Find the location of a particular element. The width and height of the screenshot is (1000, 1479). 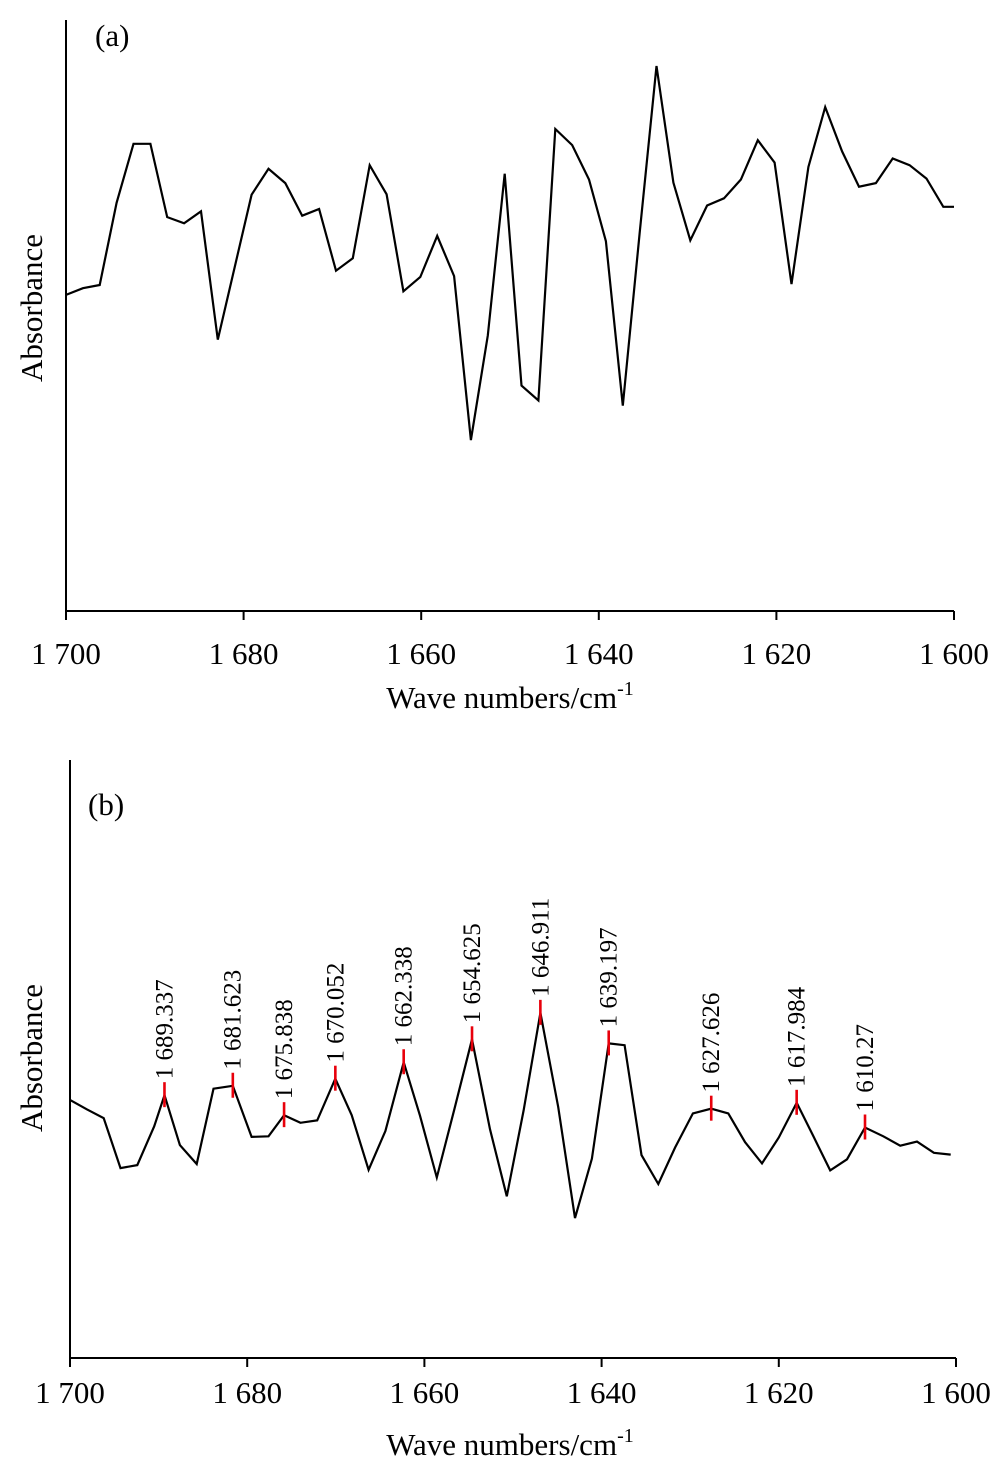

panel-b-x-tick-label-3: 1 640 is located at coordinates (602, 1392).